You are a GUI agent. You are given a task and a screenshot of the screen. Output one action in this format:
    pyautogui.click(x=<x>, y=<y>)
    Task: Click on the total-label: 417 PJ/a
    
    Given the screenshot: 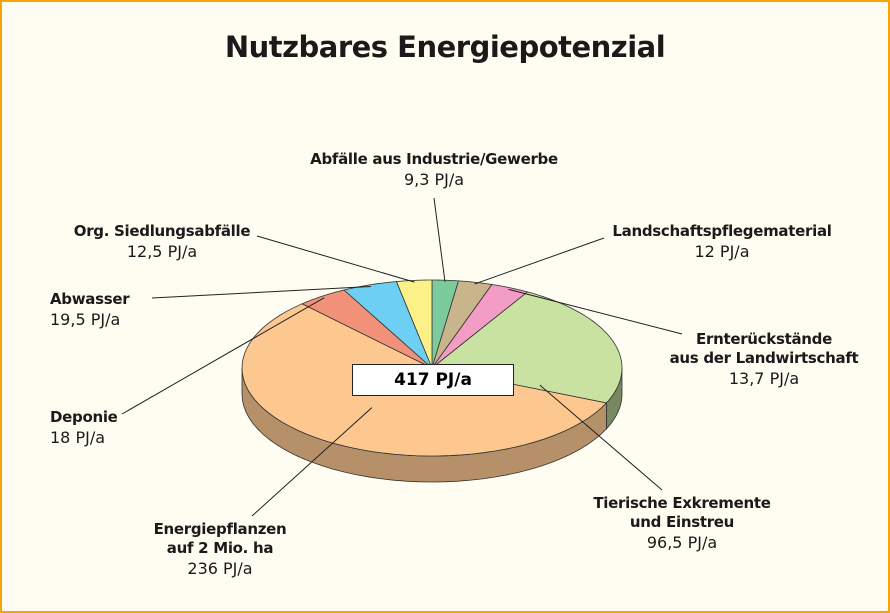 What is the action you would take?
    pyautogui.click(x=433, y=380)
    